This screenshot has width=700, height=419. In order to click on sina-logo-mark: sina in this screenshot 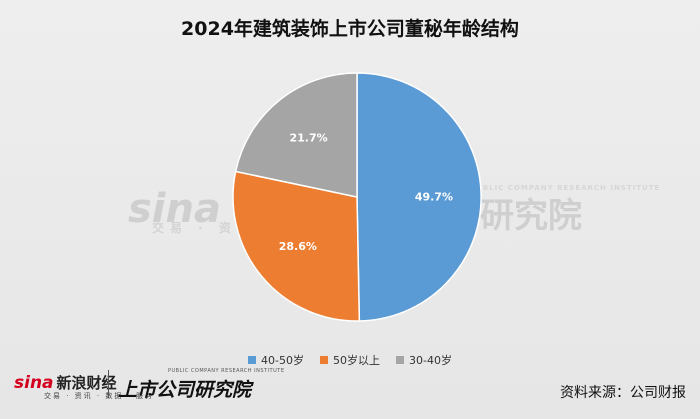, I will do `click(34, 382)`.